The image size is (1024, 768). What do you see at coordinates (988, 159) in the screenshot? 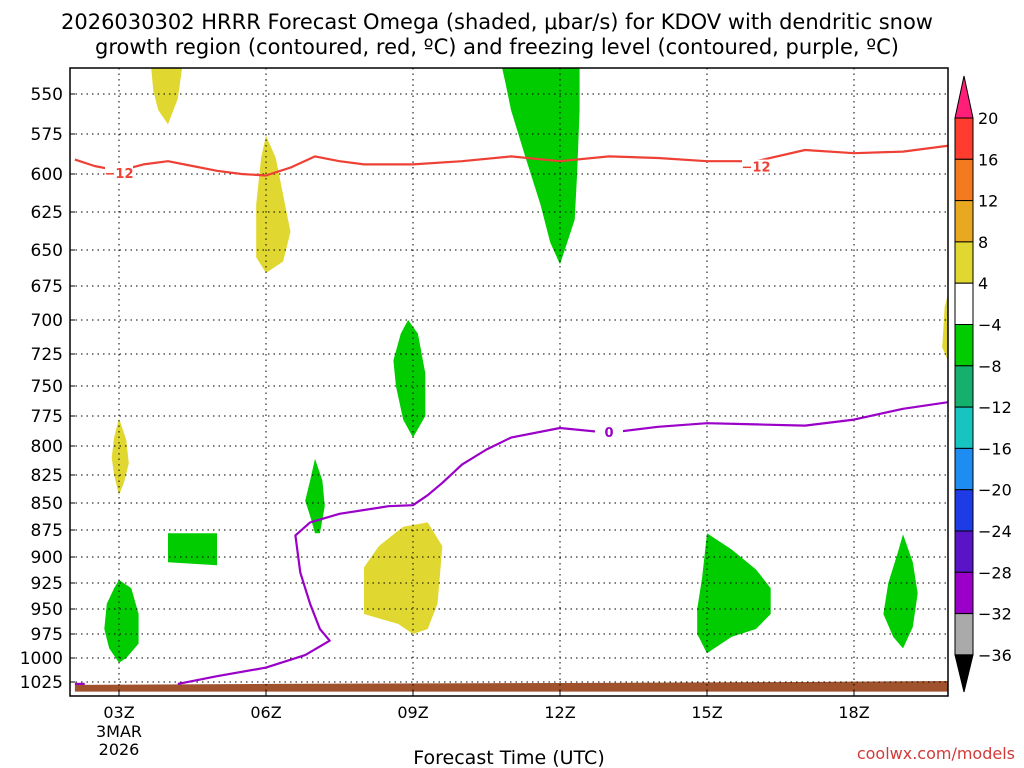
I see `colorbar-label-1: 16` at bounding box center [988, 159].